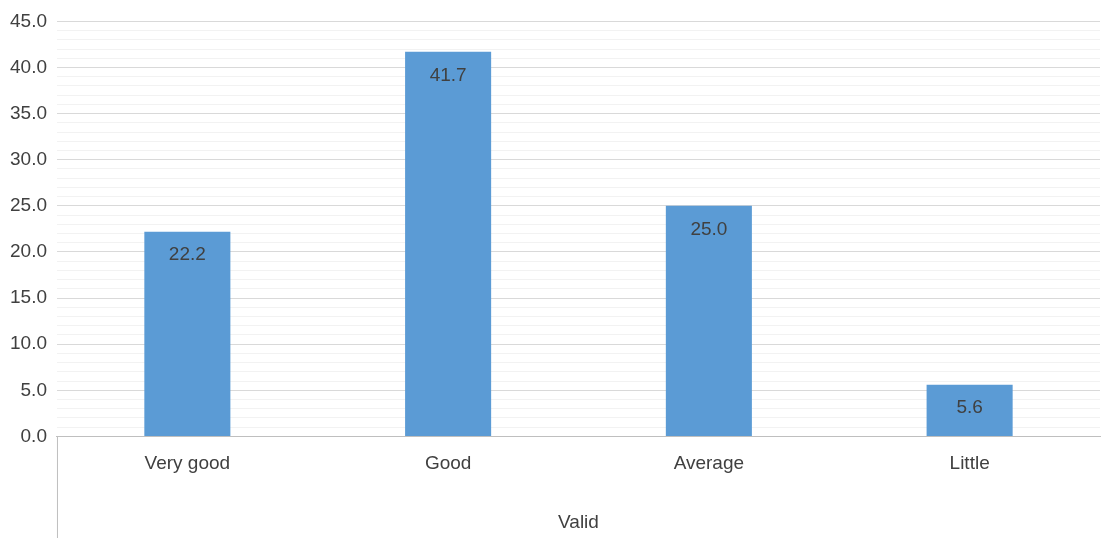 This screenshot has height=538, width=1106. What do you see at coordinates (187, 254) in the screenshot?
I see `data-label: 22.2` at bounding box center [187, 254].